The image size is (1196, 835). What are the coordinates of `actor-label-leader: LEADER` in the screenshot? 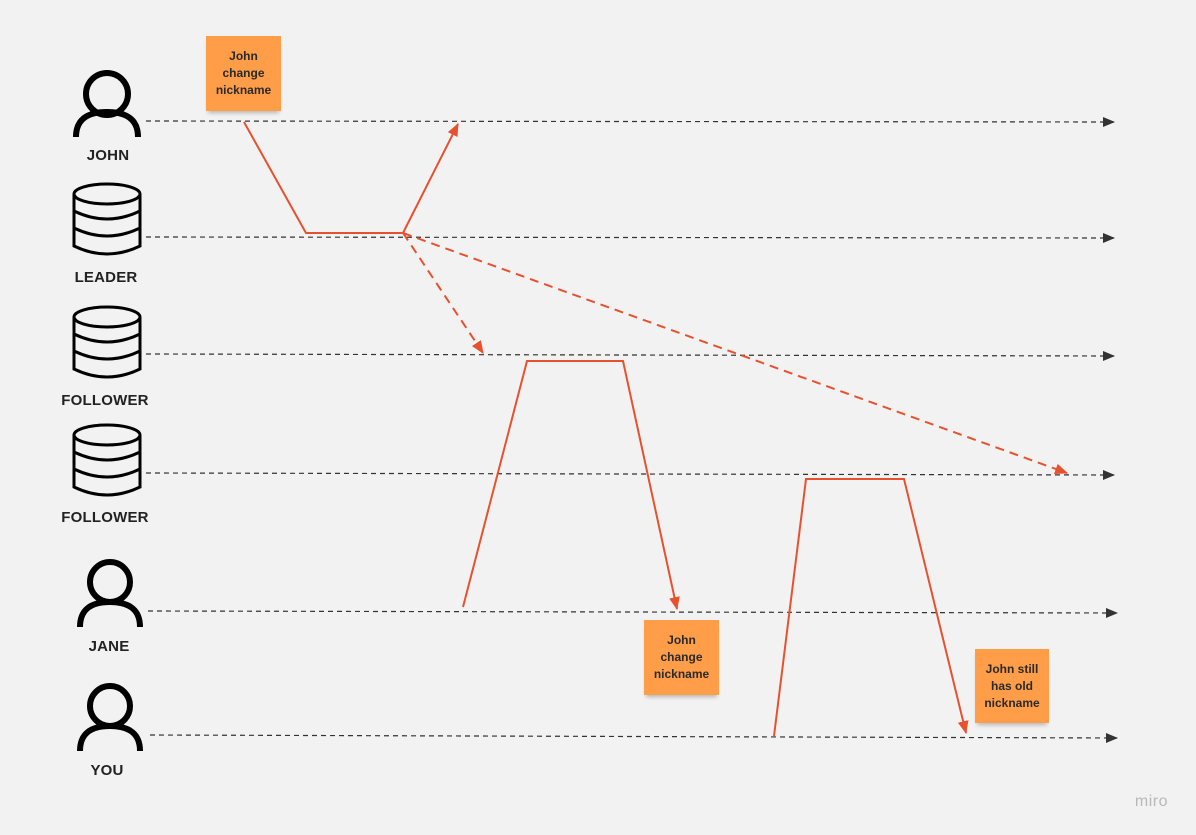 It's located at (106, 277).